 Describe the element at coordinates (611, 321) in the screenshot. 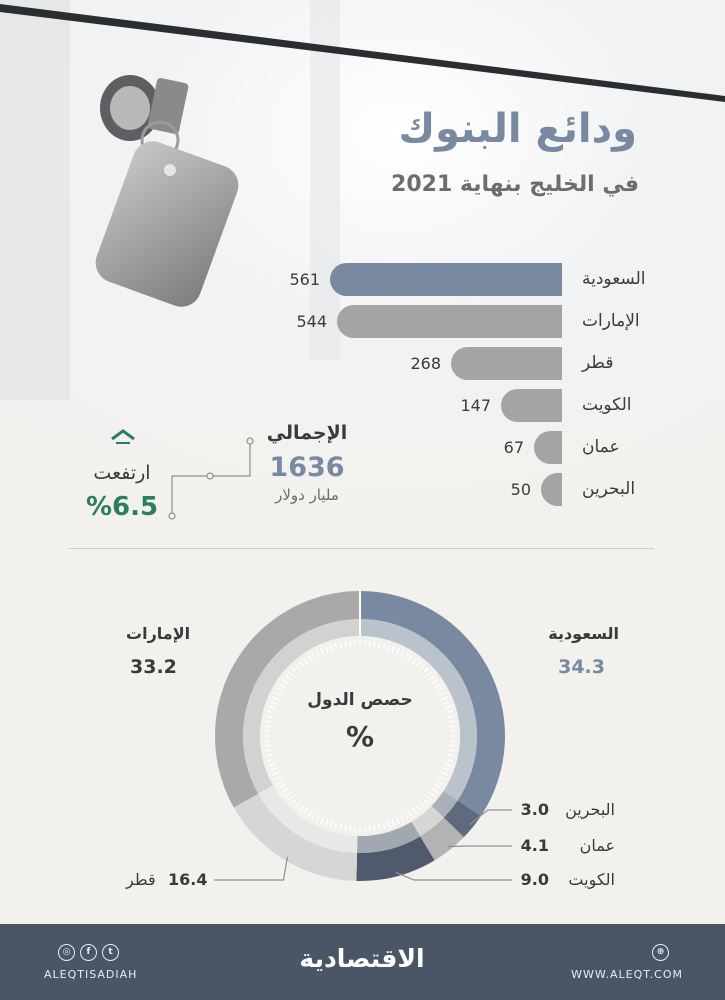

I see `bar-category-label: الإمارات` at that location.